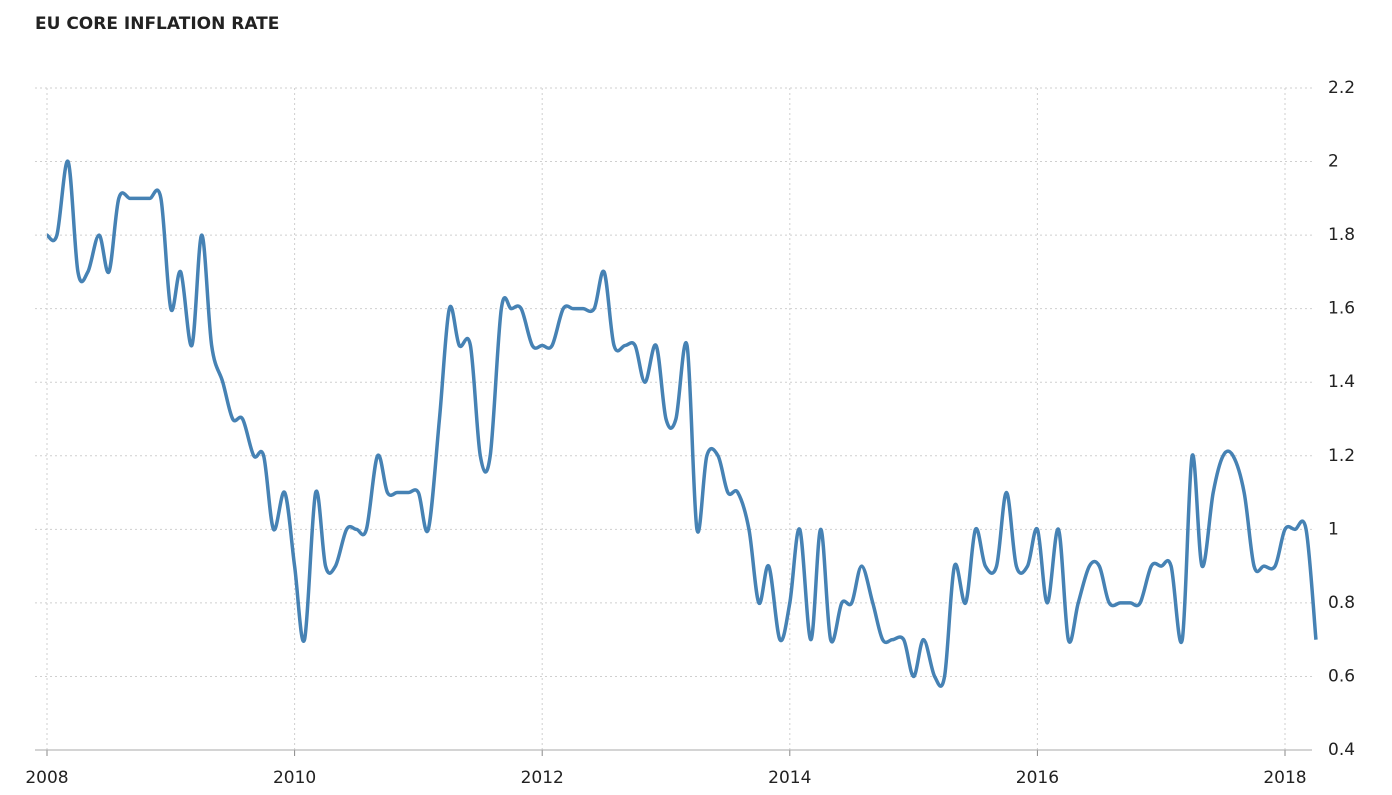  Describe the element at coordinates (1037, 778) in the screenshot. I see `x-tick-label: 2016` at that location.